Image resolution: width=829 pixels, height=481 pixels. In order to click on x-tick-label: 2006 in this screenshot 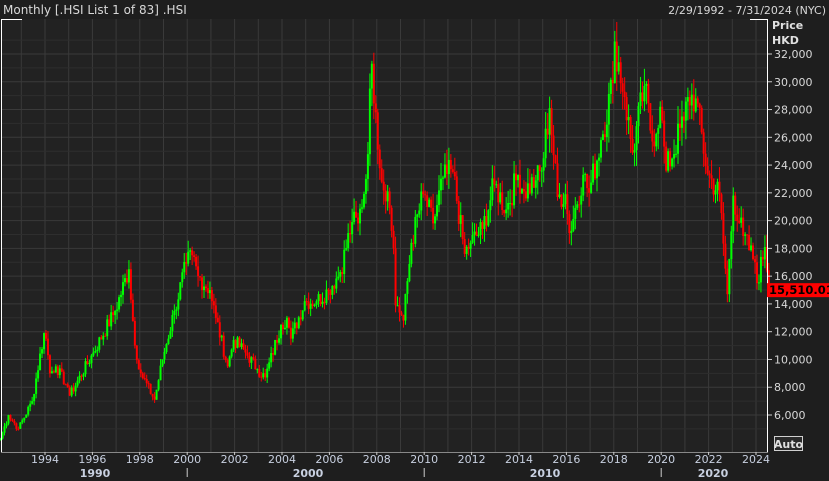, I will do `click(329, 459)`.